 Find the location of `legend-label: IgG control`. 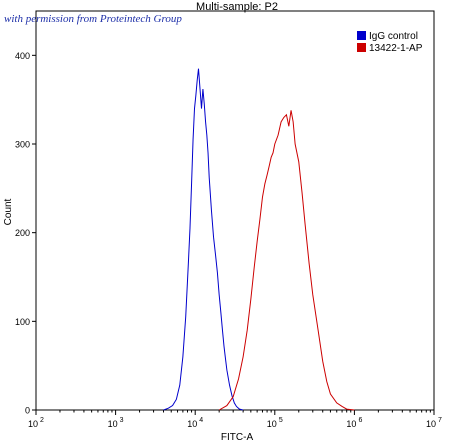

legend-label: IgG control is located at coordinates (393, 36).